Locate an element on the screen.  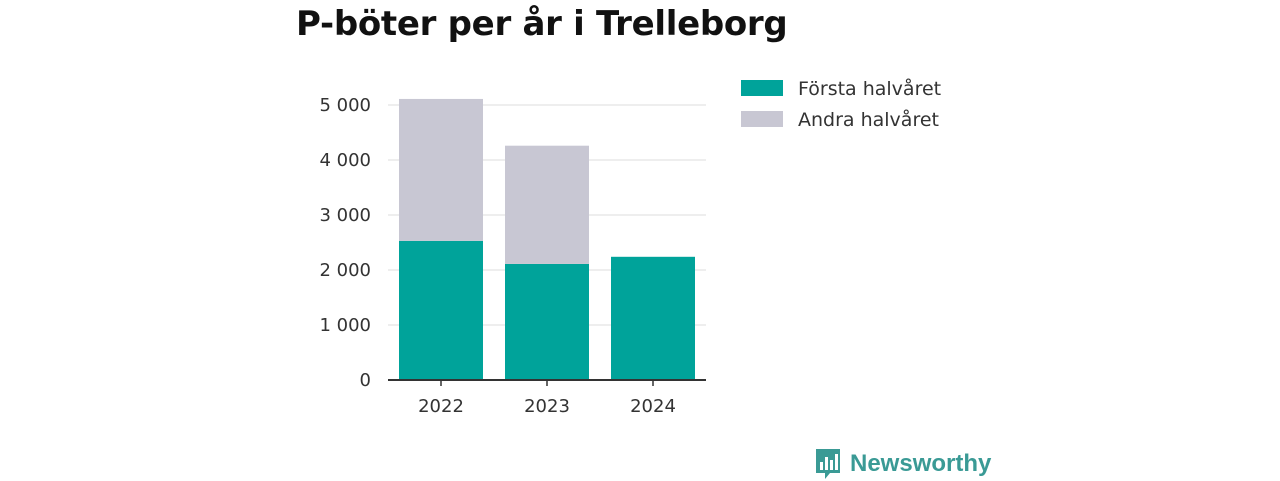
brand-logo: Newsworthy is located at coordinates (902, 464).